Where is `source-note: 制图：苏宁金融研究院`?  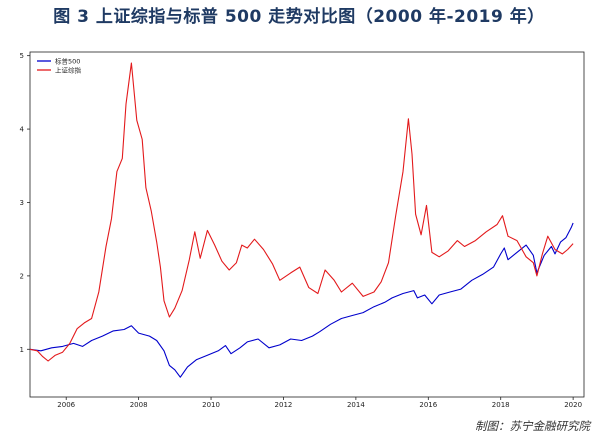 source-note: 制图：苏宁金融研究院 is located at coordinates (532, 426).